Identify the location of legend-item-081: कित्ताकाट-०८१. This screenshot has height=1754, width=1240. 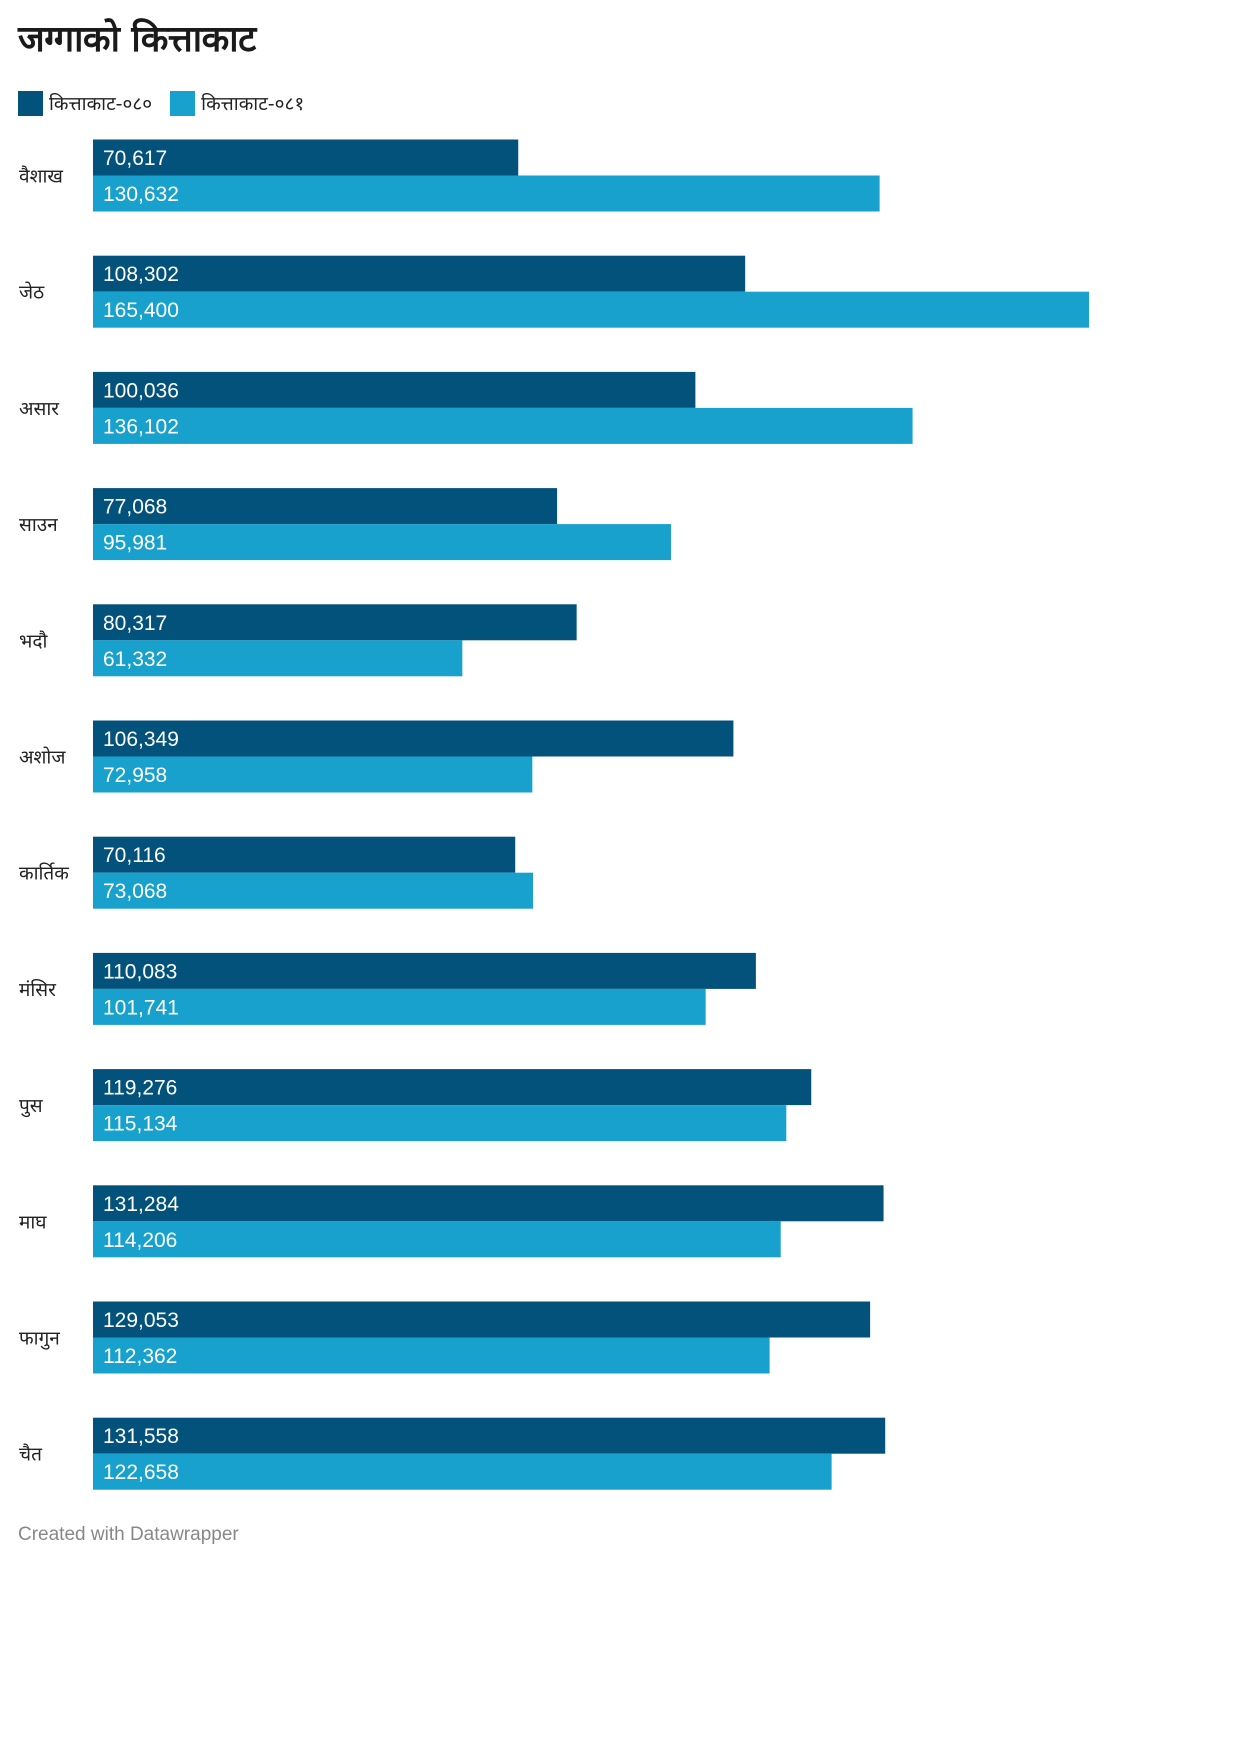
(237, 103).